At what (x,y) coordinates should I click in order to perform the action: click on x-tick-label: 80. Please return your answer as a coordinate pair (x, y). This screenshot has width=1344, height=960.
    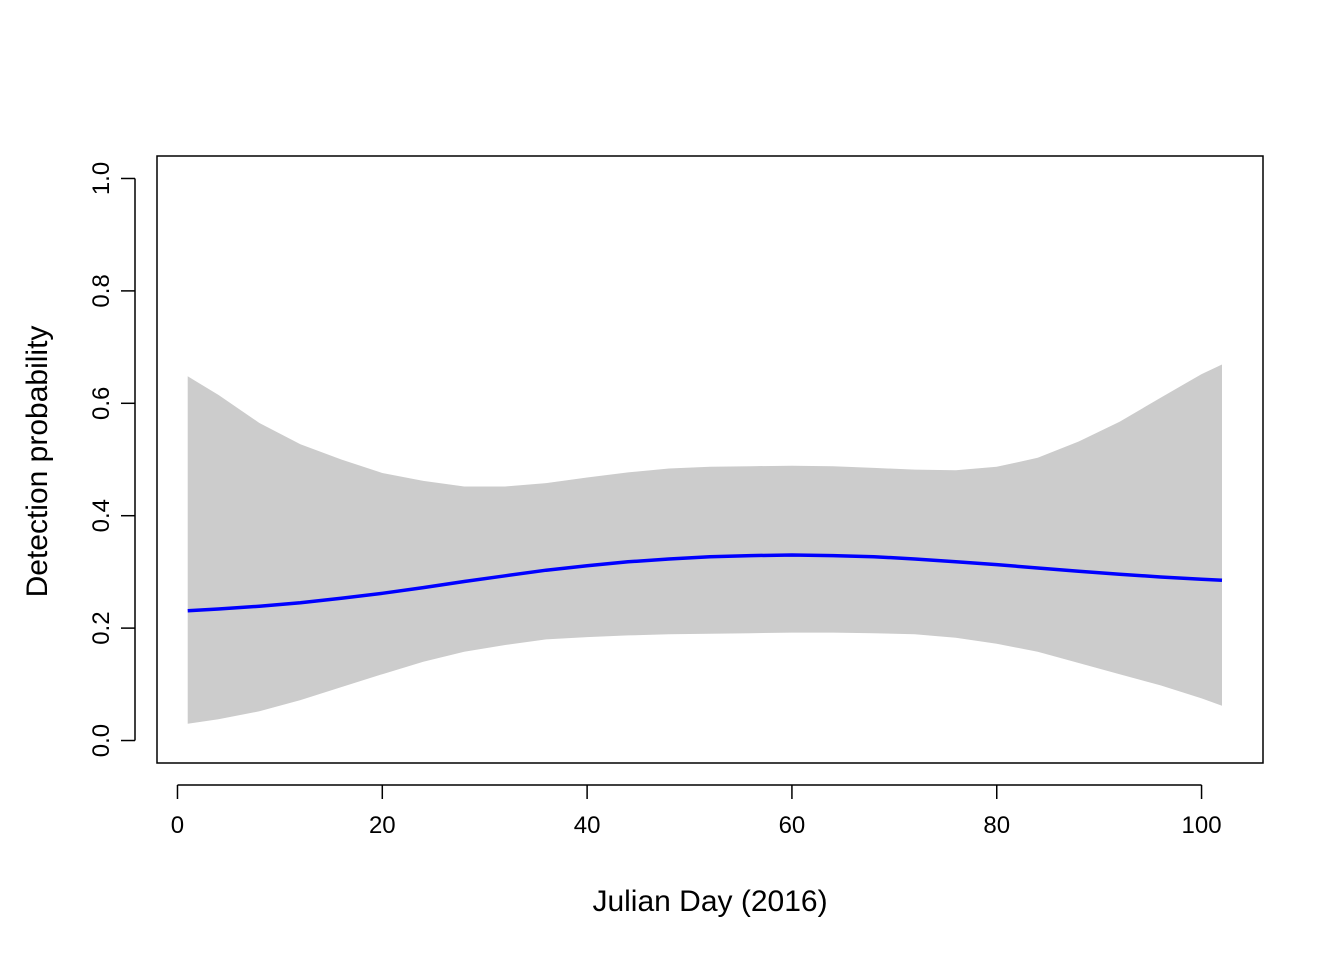
    Looking at the image, I should click on (996, 825).